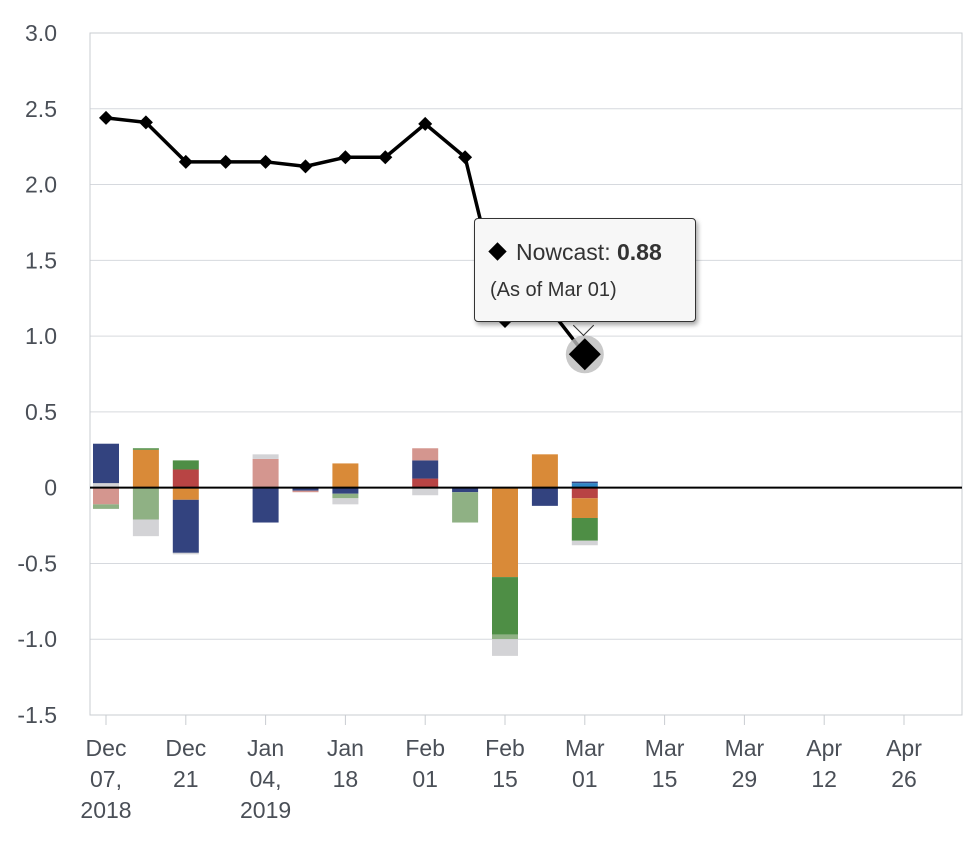  Describe the element at coordinates (639, 252) in the screenshot. I see `tooltip-value: 0.88` at that location.